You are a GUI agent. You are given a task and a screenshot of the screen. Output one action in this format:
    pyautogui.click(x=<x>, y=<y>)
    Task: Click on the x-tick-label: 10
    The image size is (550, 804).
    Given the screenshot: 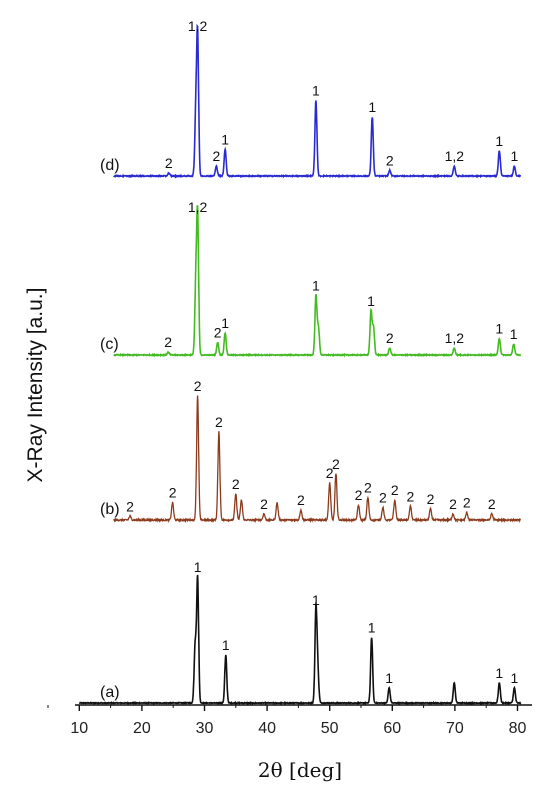 What is the action you would take?
    pyautogui.click(x=79, y=728)
    